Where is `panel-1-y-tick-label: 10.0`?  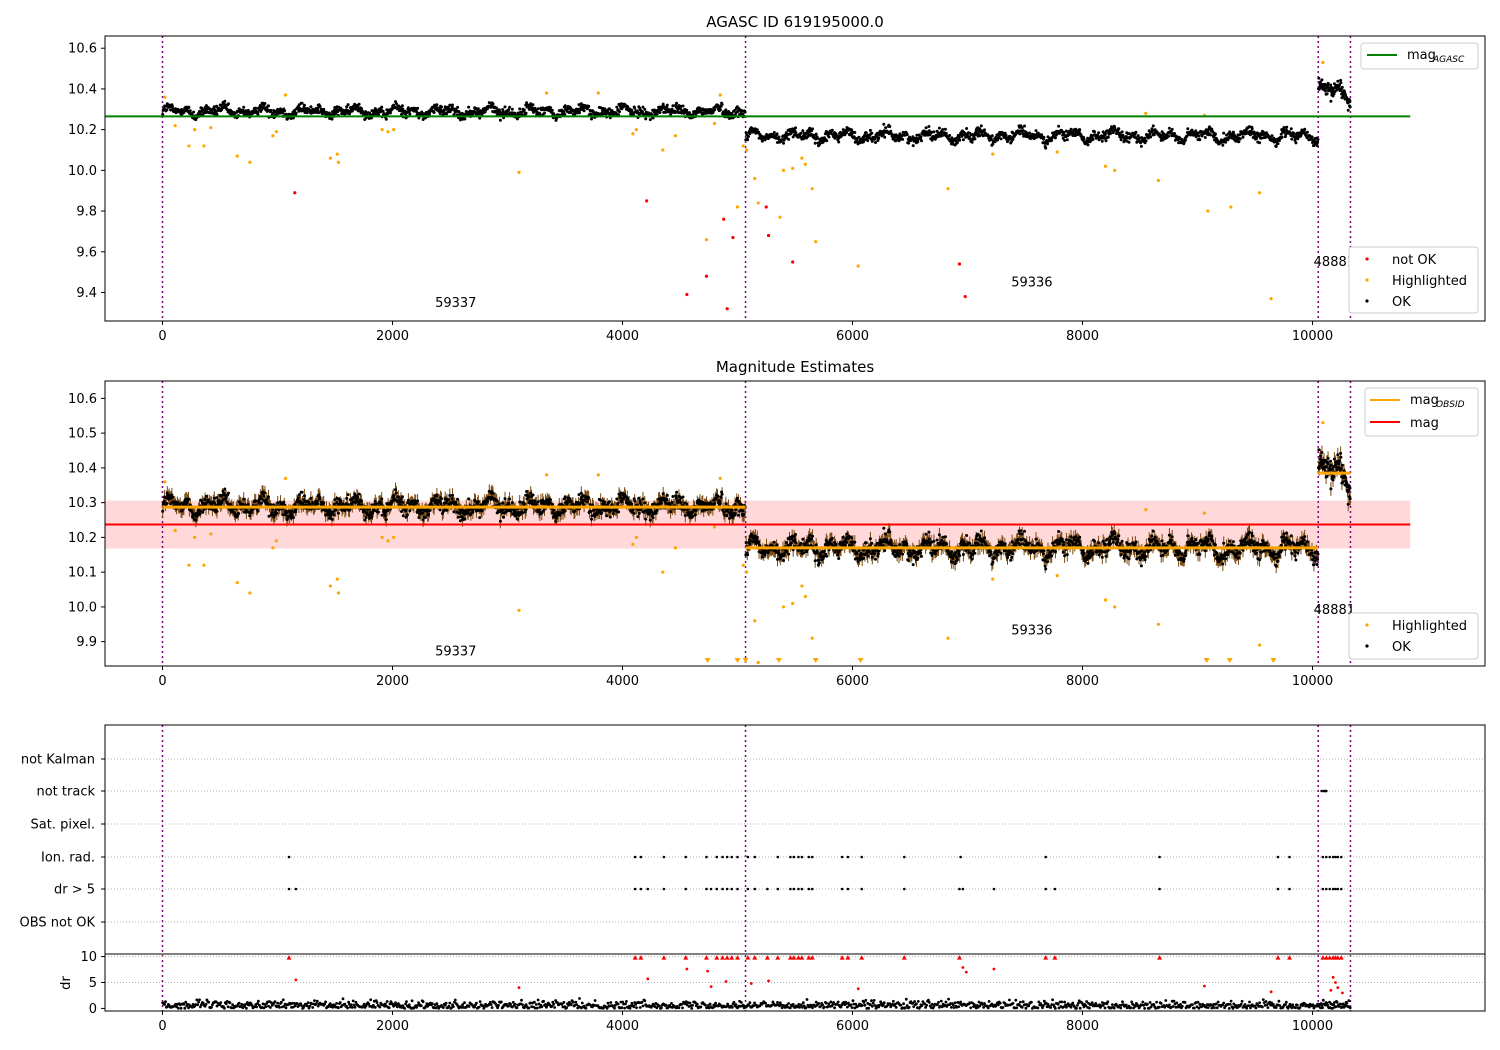
panel-1-y-tick-label: 10.0 is located at coordinates (82, 171).